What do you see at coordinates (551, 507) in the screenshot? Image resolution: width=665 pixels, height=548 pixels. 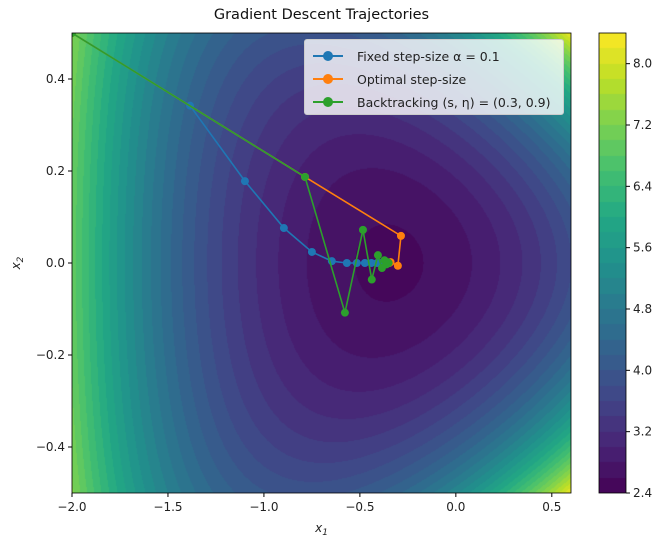 I see `x-tick-label: 0.5` at bounding box center [551, 507].